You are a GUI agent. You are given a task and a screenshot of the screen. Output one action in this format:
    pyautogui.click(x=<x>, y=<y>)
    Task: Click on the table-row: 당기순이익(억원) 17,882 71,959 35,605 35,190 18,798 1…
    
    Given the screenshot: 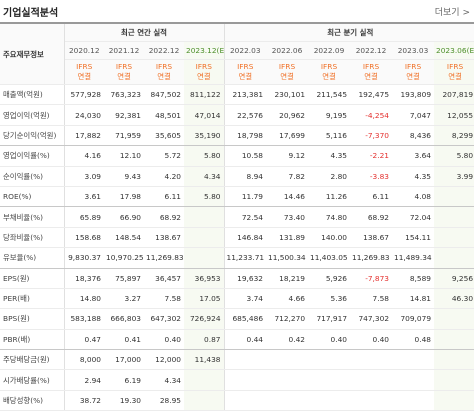 What is the action you would take?
    pyautogui.click(x=237, y=136)
    